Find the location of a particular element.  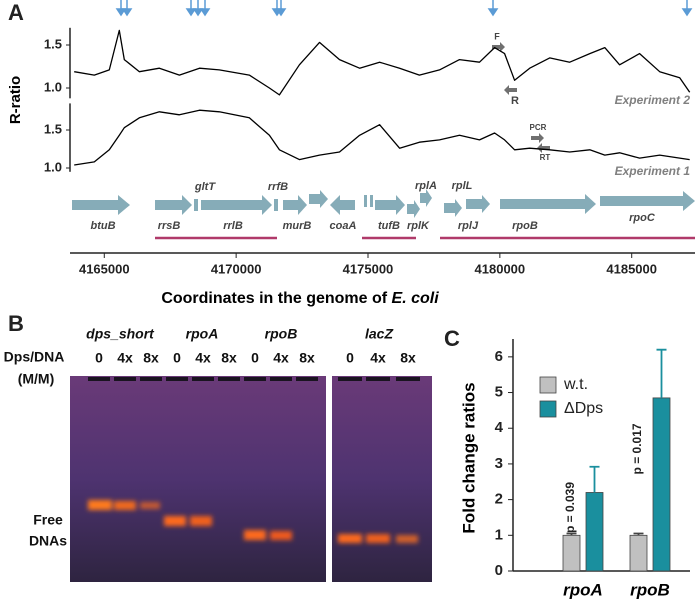

gene-label: murB is located at coordinates (297, 226).